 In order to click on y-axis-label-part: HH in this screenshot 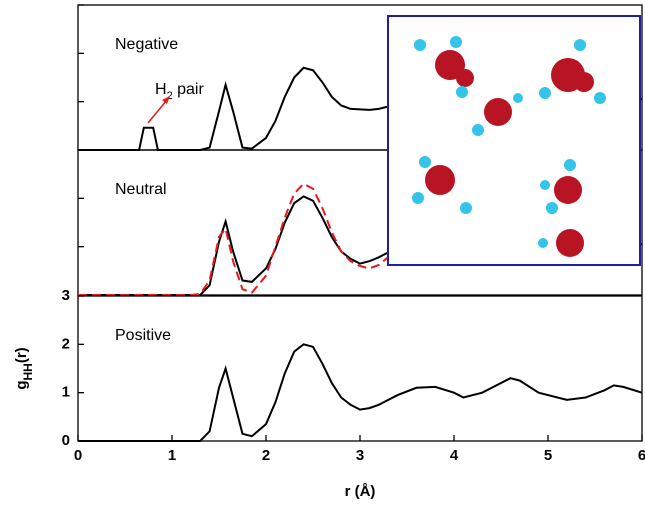, I will do `click(28, 371)`.